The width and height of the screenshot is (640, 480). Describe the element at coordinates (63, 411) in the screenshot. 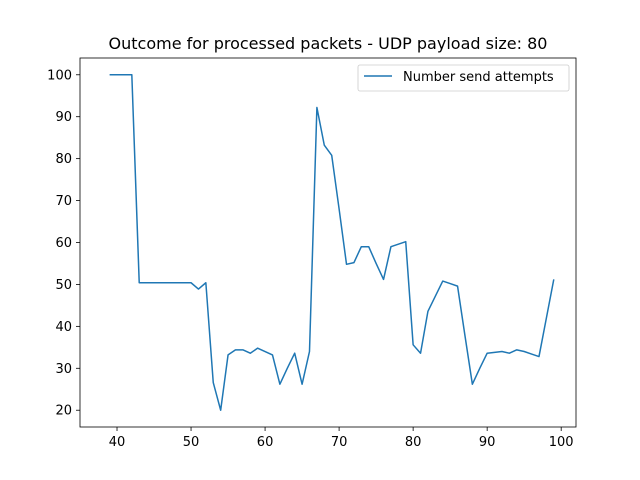

I see `y-tick-label: 20` at that location.